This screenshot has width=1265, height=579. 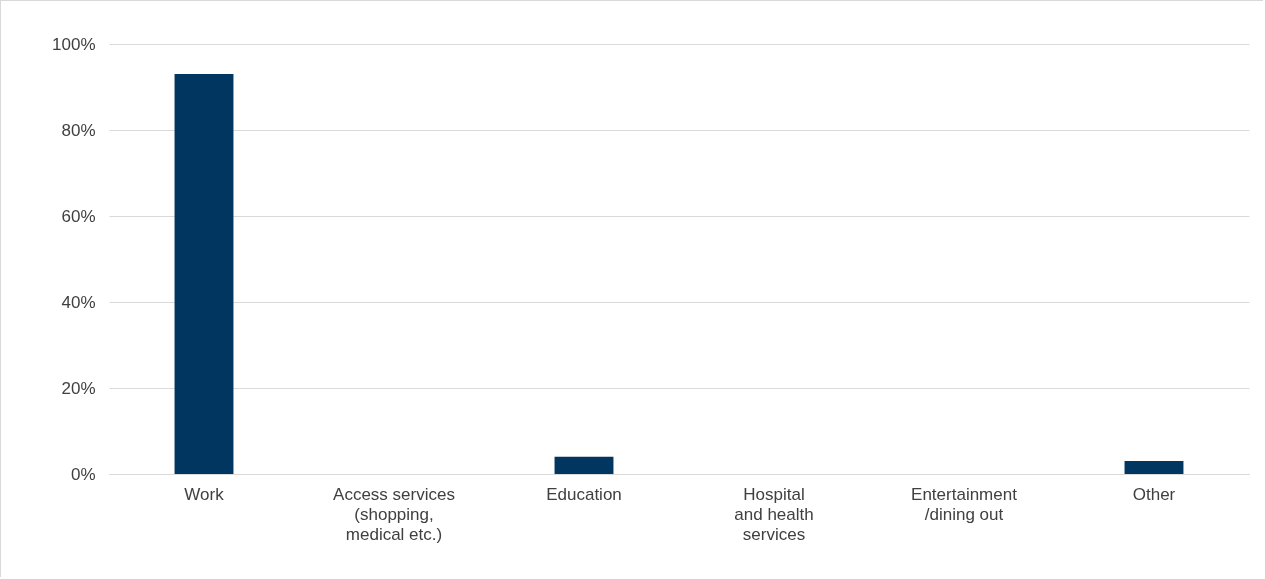 I want to click on y-tick-label: 40%, so click(x=78, y=302).